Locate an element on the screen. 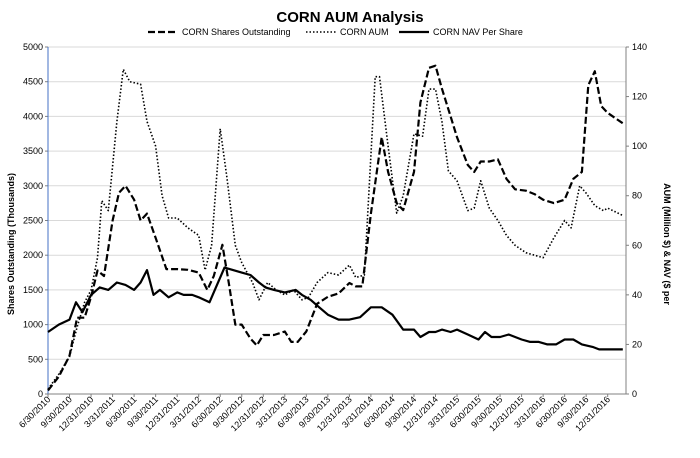 The width and height of the screenshot is (700, 458). left-tick-label: 1000 is located at coordinates (33, 325).